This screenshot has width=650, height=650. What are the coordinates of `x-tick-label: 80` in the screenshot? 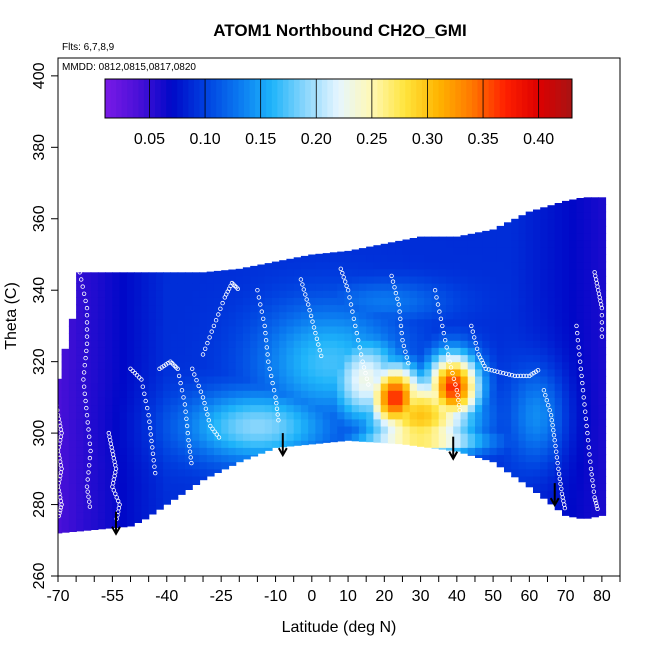 It's located at (602, 596).